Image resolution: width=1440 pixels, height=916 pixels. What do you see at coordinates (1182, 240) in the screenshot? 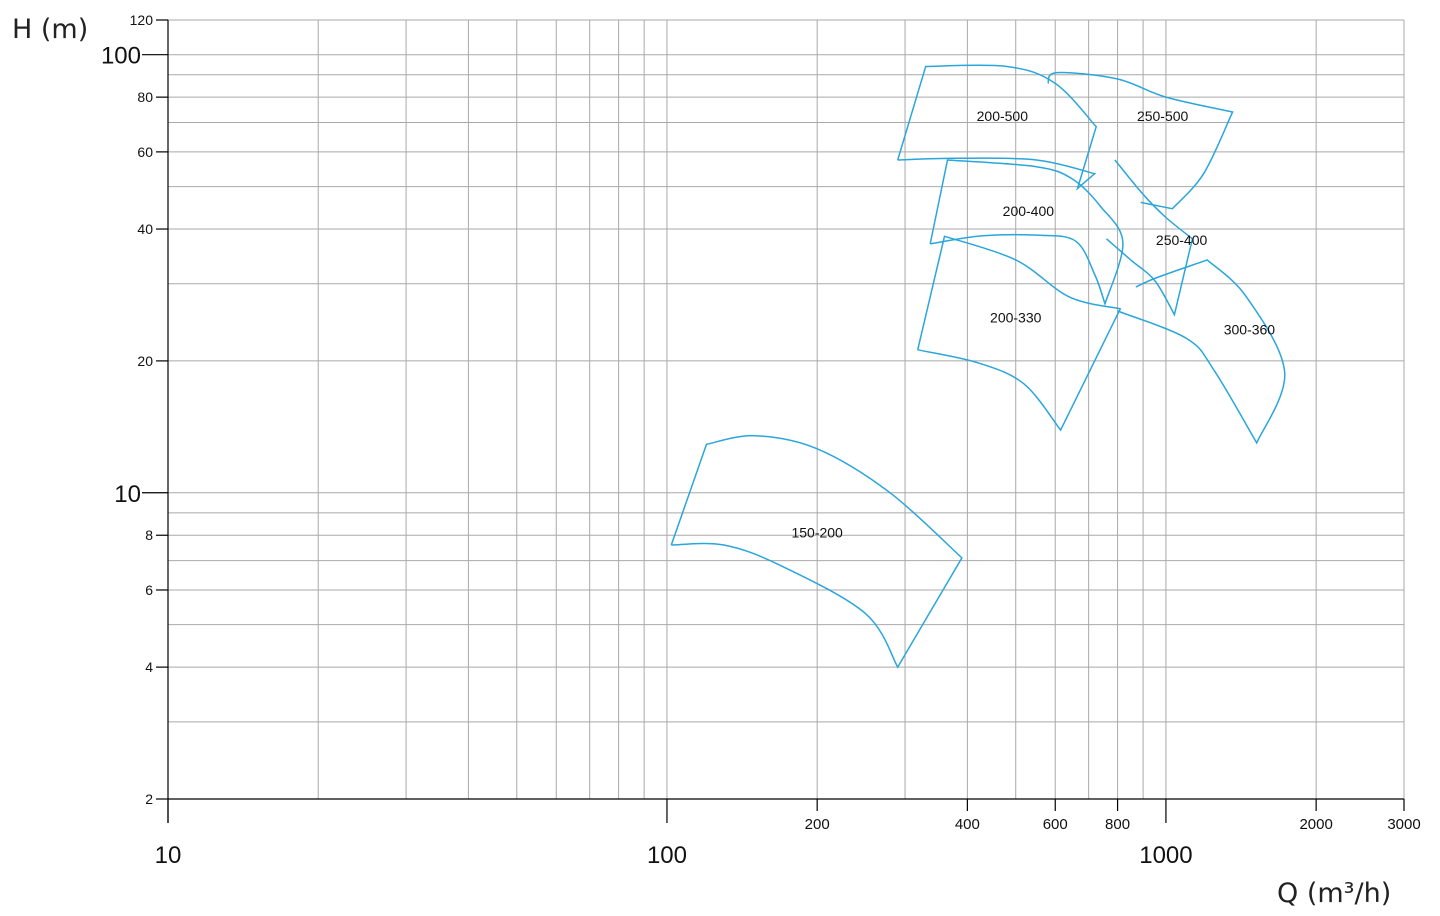
I see `pump-region-label: 250-400` at bounding box center [1182, 240].